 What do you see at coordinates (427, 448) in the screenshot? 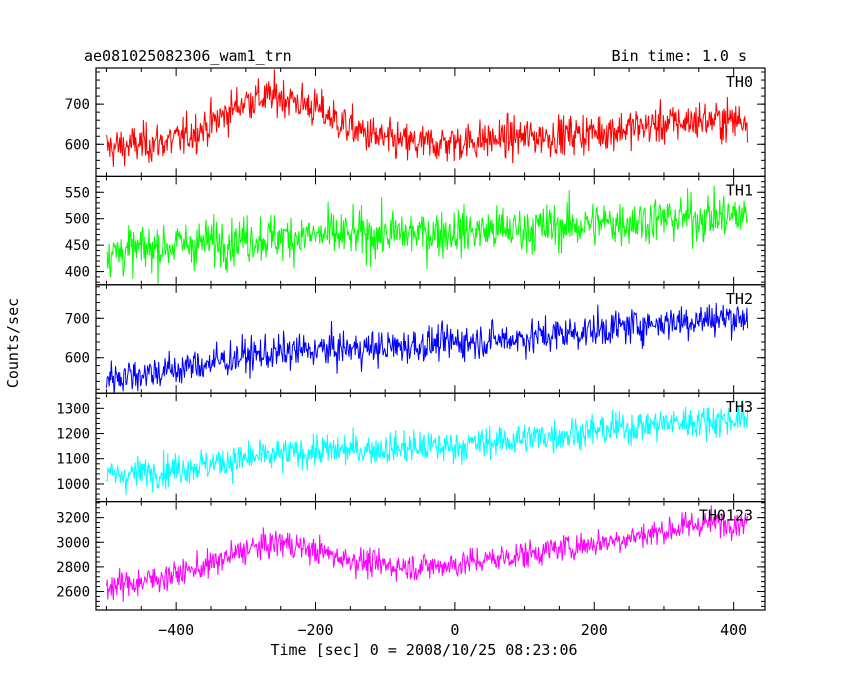
I see `series-line-th3` at bounding box center [427, 448].